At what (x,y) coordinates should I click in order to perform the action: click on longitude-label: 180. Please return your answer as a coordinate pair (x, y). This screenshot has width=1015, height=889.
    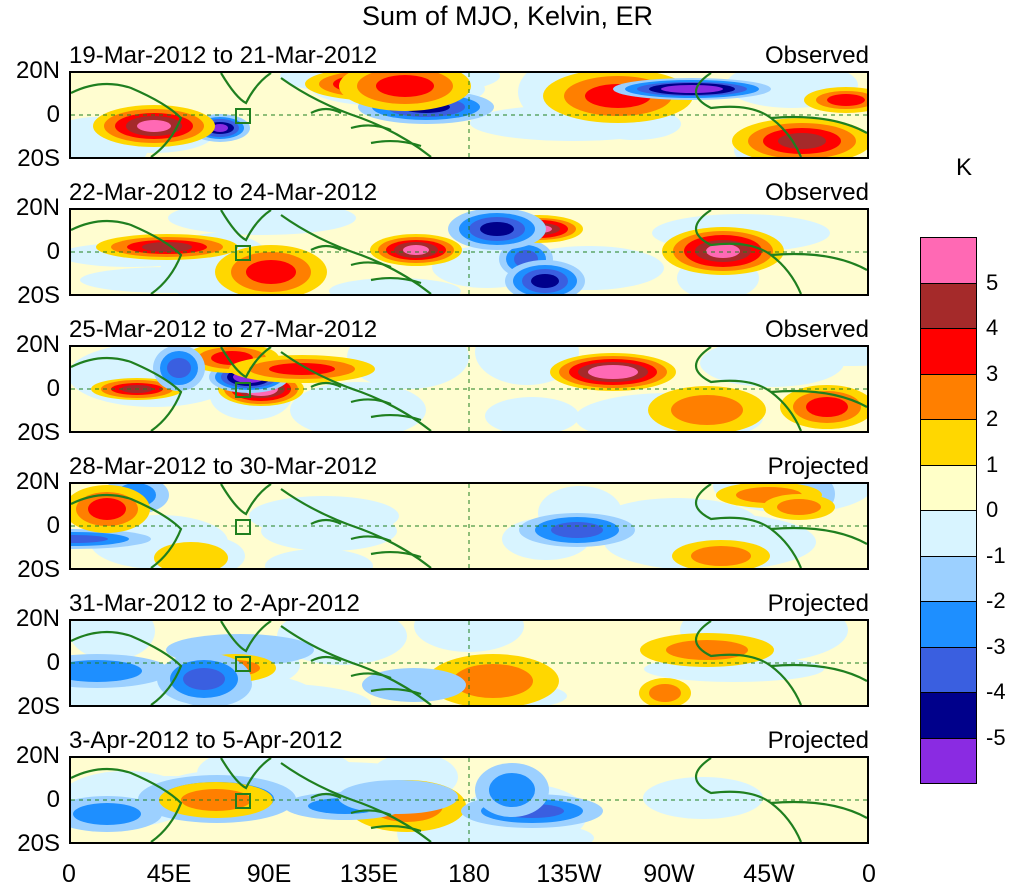
    Looking at the image, I should click on (469, 874).